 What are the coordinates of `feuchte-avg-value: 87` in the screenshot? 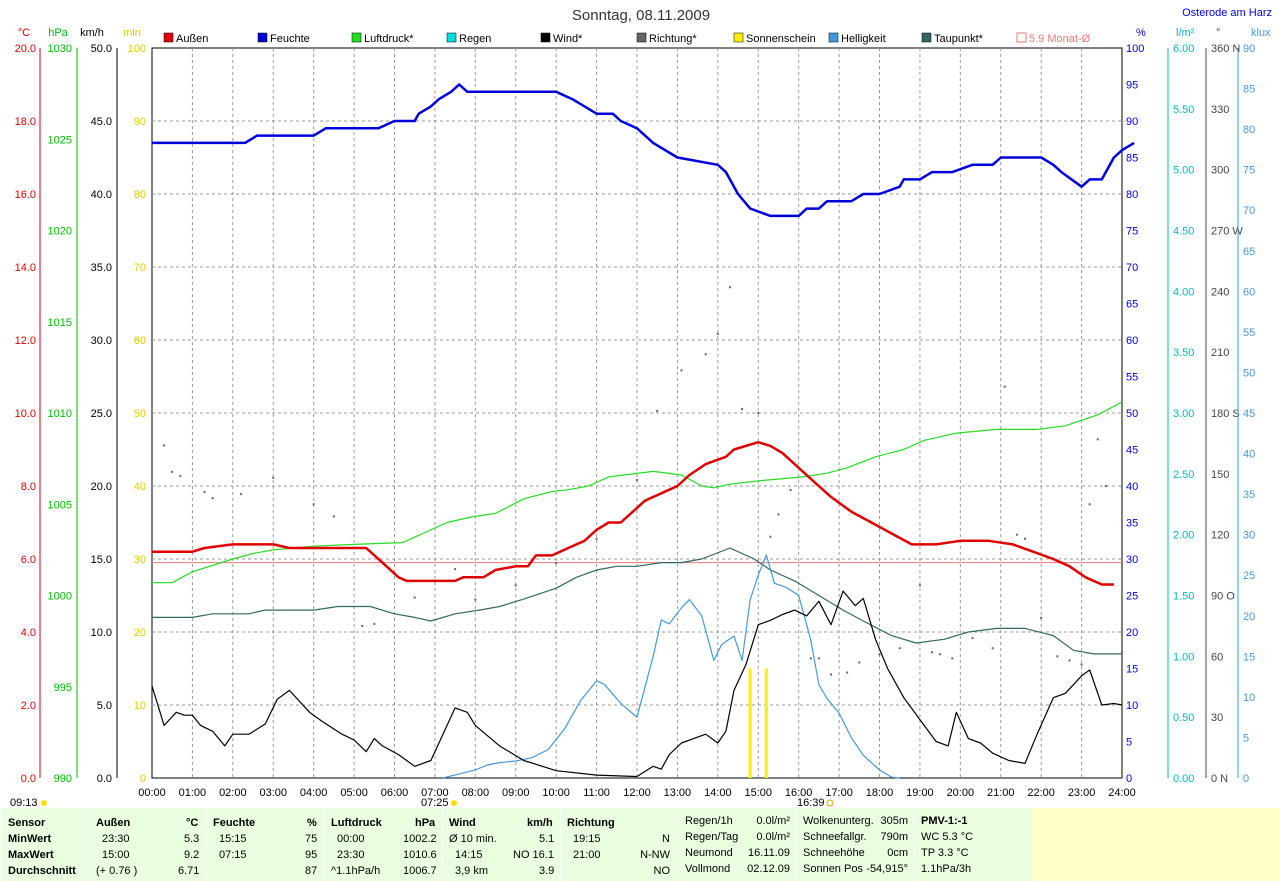 It's located at (311, 871).